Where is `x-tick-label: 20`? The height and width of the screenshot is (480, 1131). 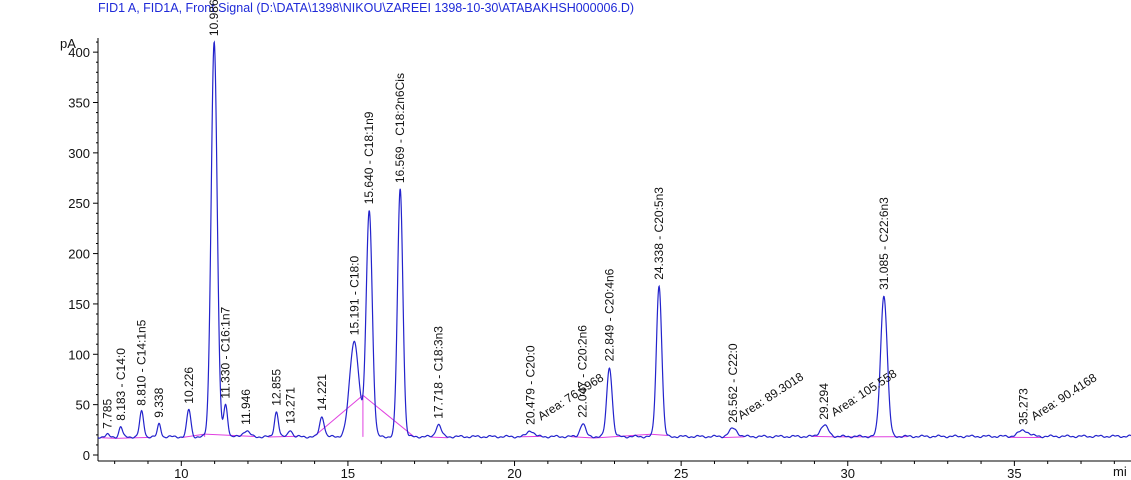
x-tick-label: 20 is located at coordinates (514, 473).